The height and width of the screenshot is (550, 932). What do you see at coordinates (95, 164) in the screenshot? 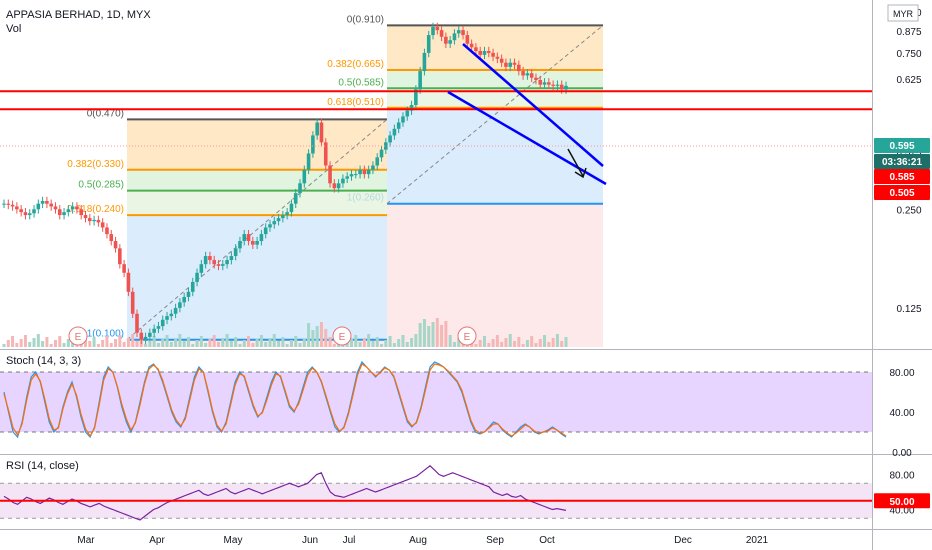
I see `fib-level-label: 0.382(0.330)` at bounding box center [95, 164].